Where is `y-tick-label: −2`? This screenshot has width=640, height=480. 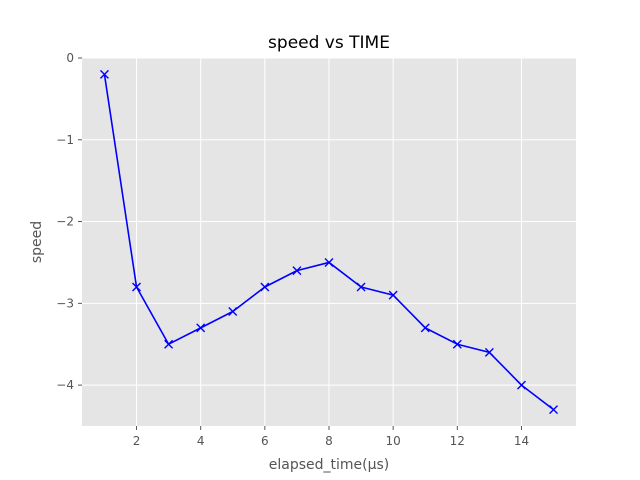 y-tick-label: −2 is located at coordinates (65, 222).